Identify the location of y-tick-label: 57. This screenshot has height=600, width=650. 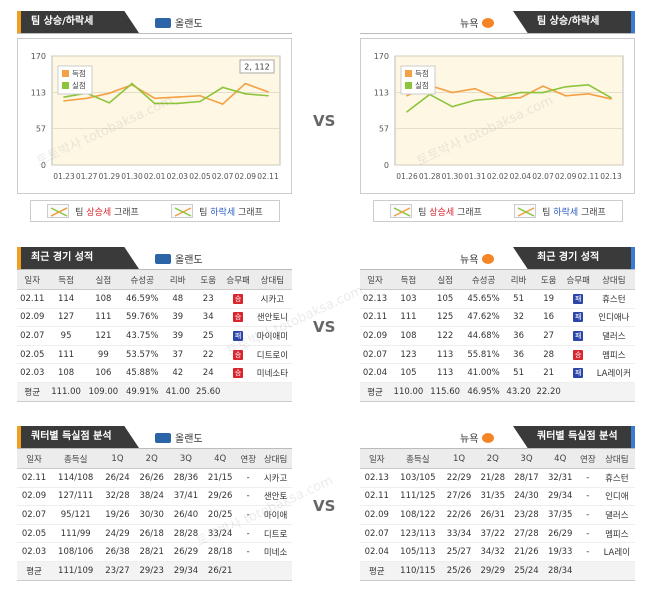
(41, 128).